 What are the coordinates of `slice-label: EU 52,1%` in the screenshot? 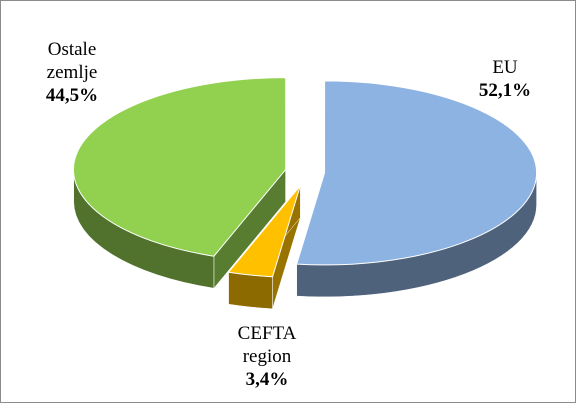 It's located at (505, 79).